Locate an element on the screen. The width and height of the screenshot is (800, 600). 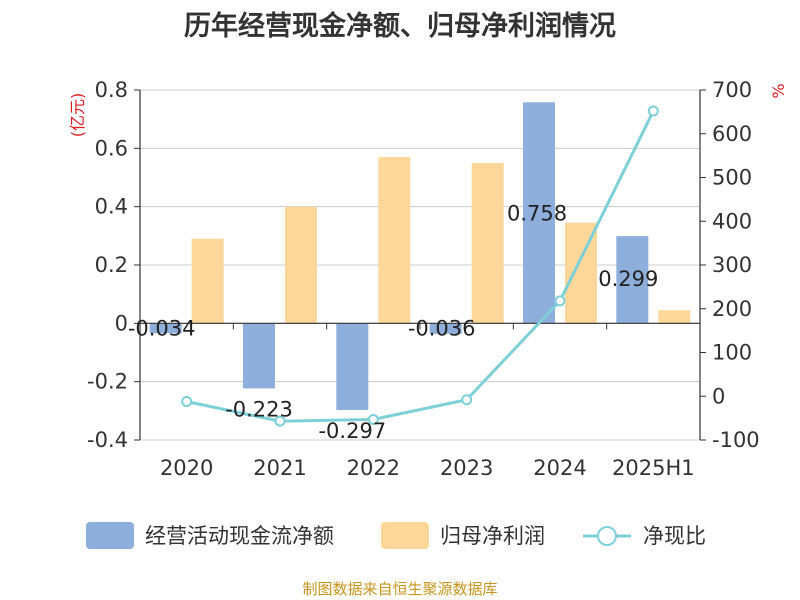
x-tick-label: 2020 is located at coordinates (186, 468).